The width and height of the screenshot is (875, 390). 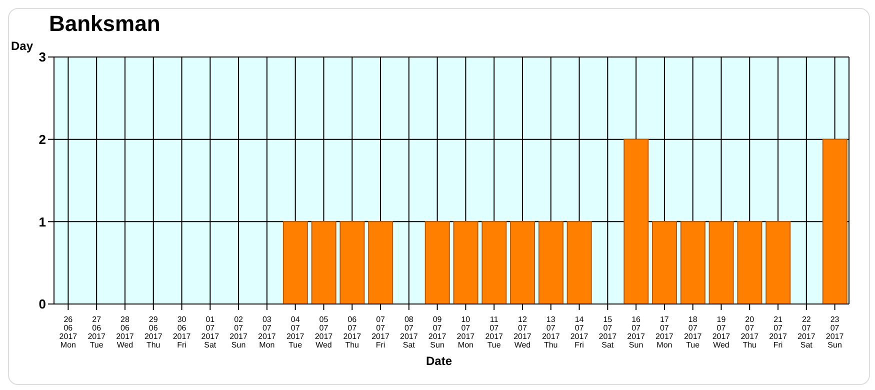 What do you see at coordinates (104, 24) in the screenshot?
I see `chart-title: Banksman` at bounding box center [104, 24].